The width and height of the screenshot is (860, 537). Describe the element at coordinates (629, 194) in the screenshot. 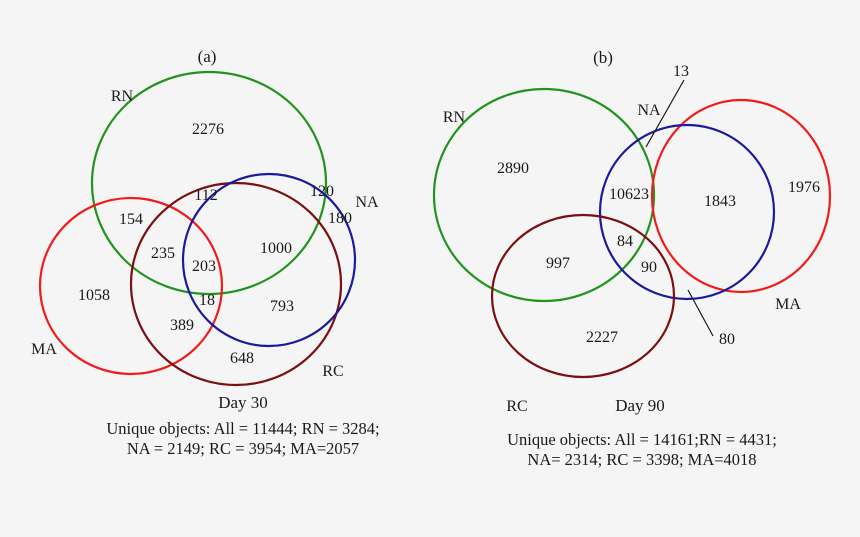

I see `panel-b-count-rn-na: 10623` at that location.